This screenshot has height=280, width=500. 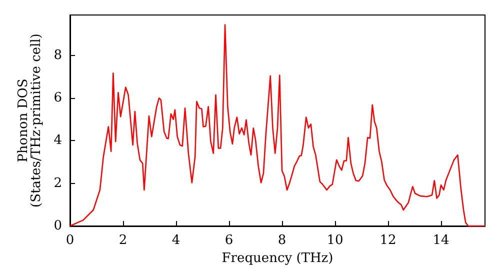 I want to click on x-tick-label: 6, so click(x=229, y=240).